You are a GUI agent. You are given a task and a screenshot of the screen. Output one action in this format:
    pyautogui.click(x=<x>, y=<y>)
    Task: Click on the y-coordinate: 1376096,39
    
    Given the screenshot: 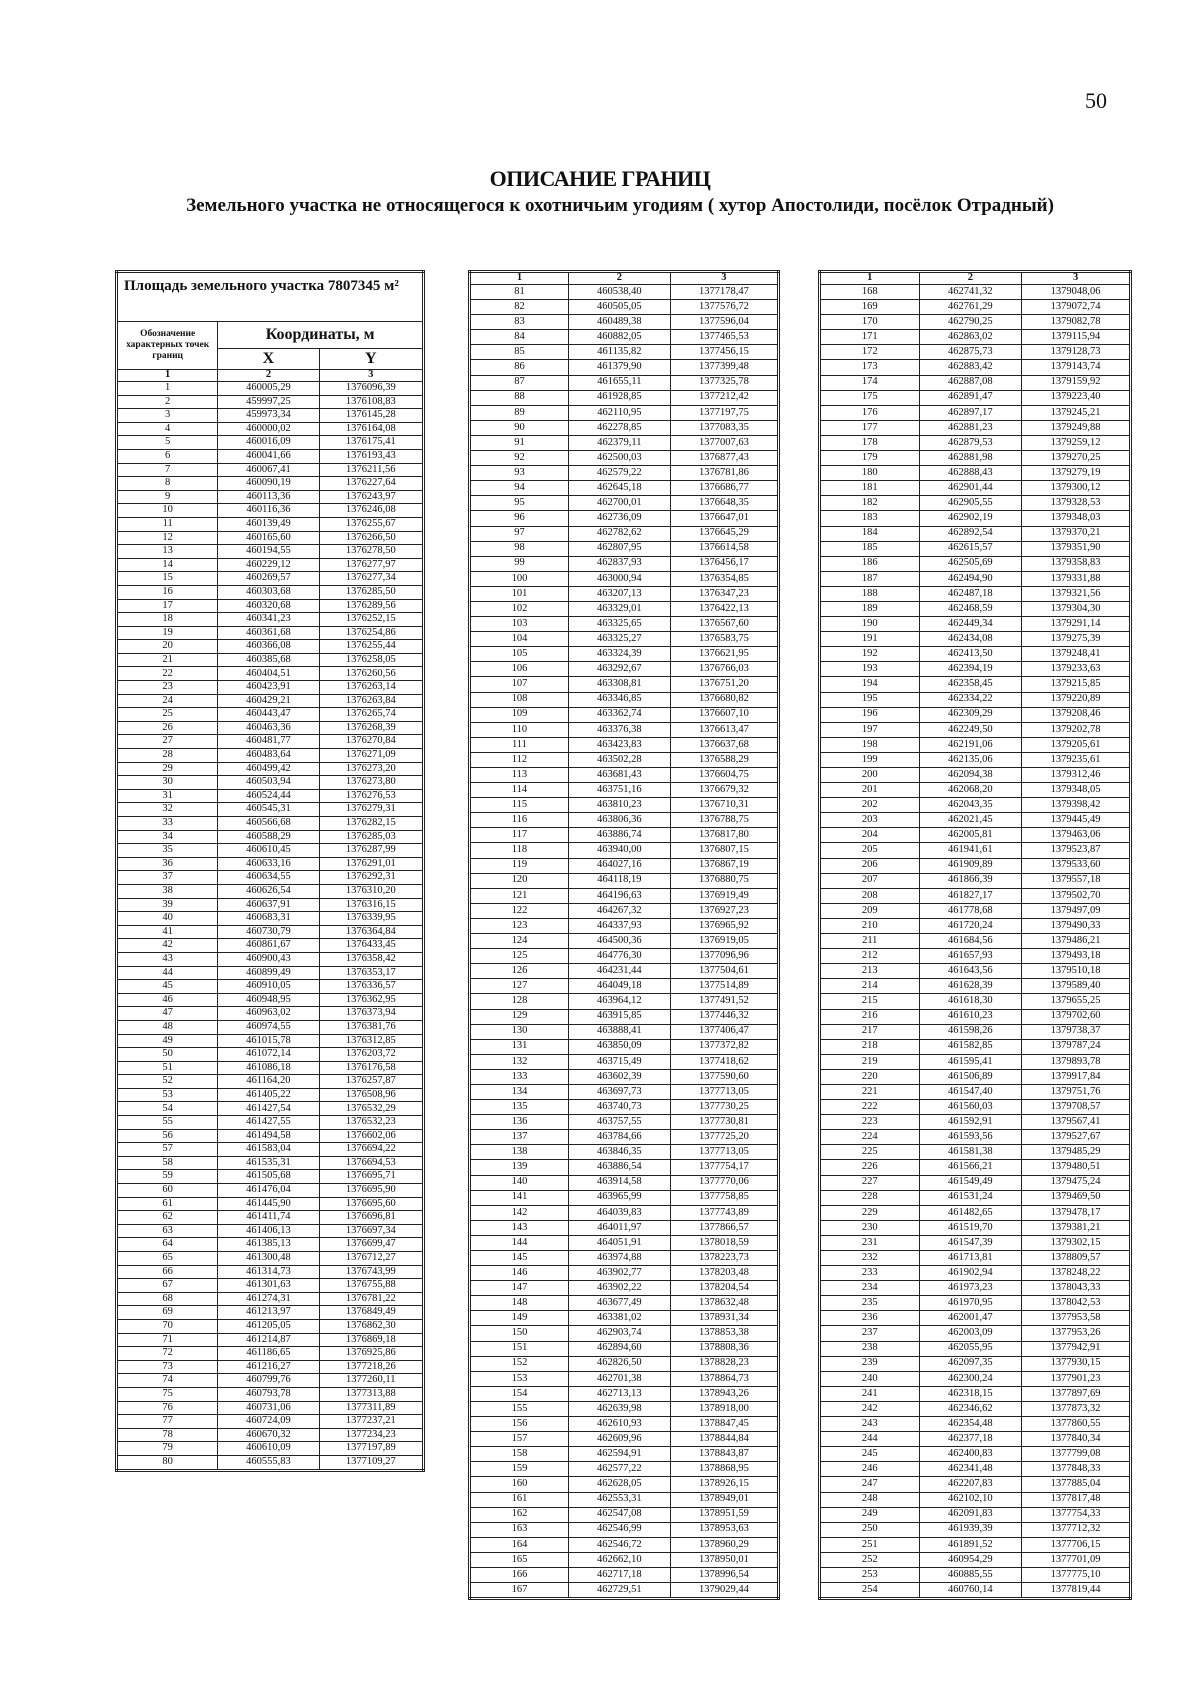 What is the action you would take?
    pyautogui.click(x=371, y=388)
    